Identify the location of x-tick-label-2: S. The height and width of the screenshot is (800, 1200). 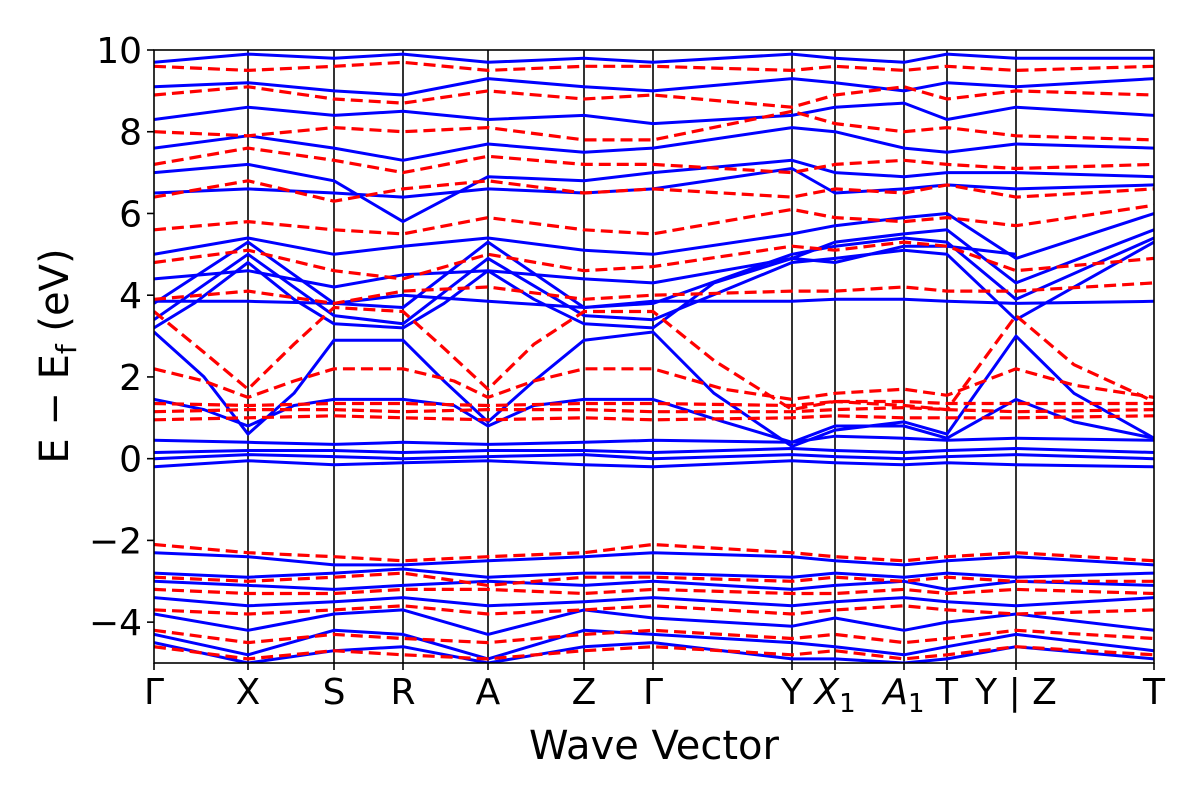
(334, 692).